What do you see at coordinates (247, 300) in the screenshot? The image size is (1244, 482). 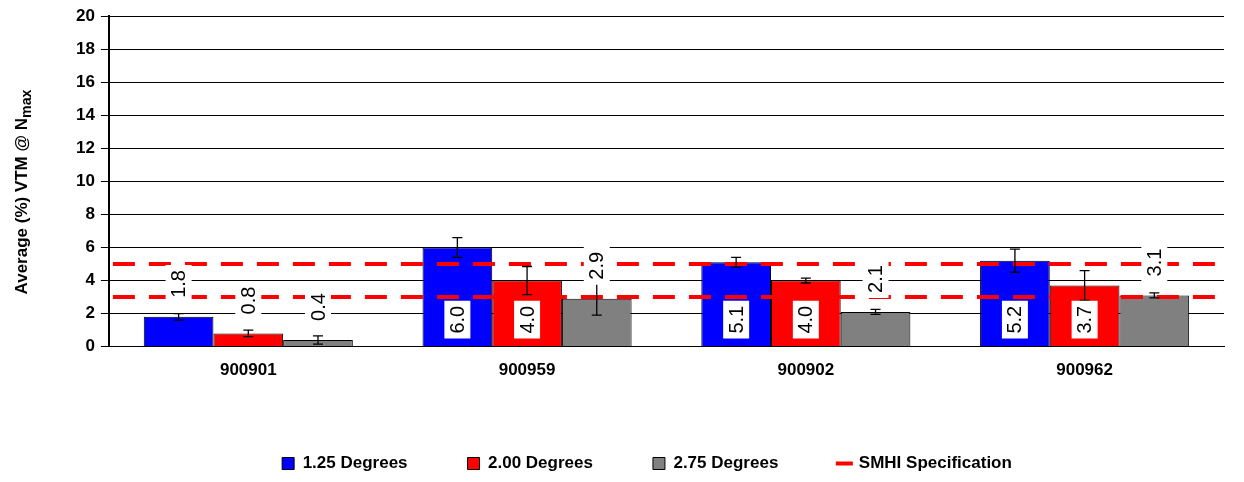 I see `data-label: 0.8` at bounding box center [247, 300].